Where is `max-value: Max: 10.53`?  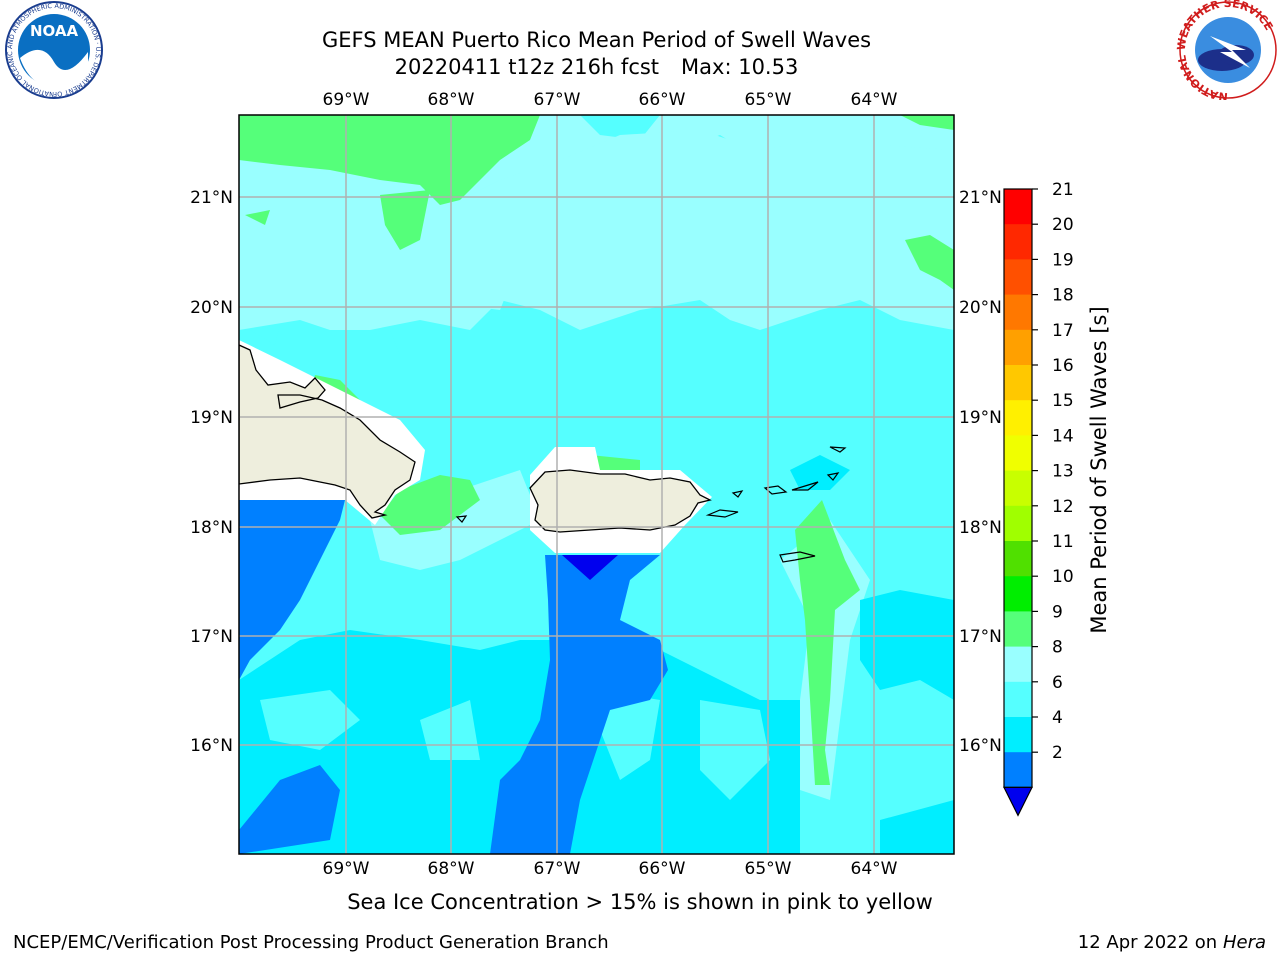 max-value: Max: 10.53 is located at coordinates (740, 67).